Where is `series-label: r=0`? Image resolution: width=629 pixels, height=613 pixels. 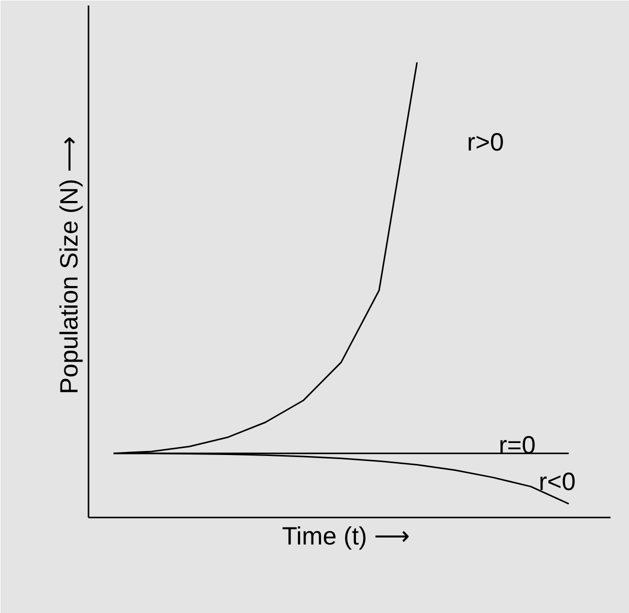 series-label: r=0 is located at coordinates (517, 445).